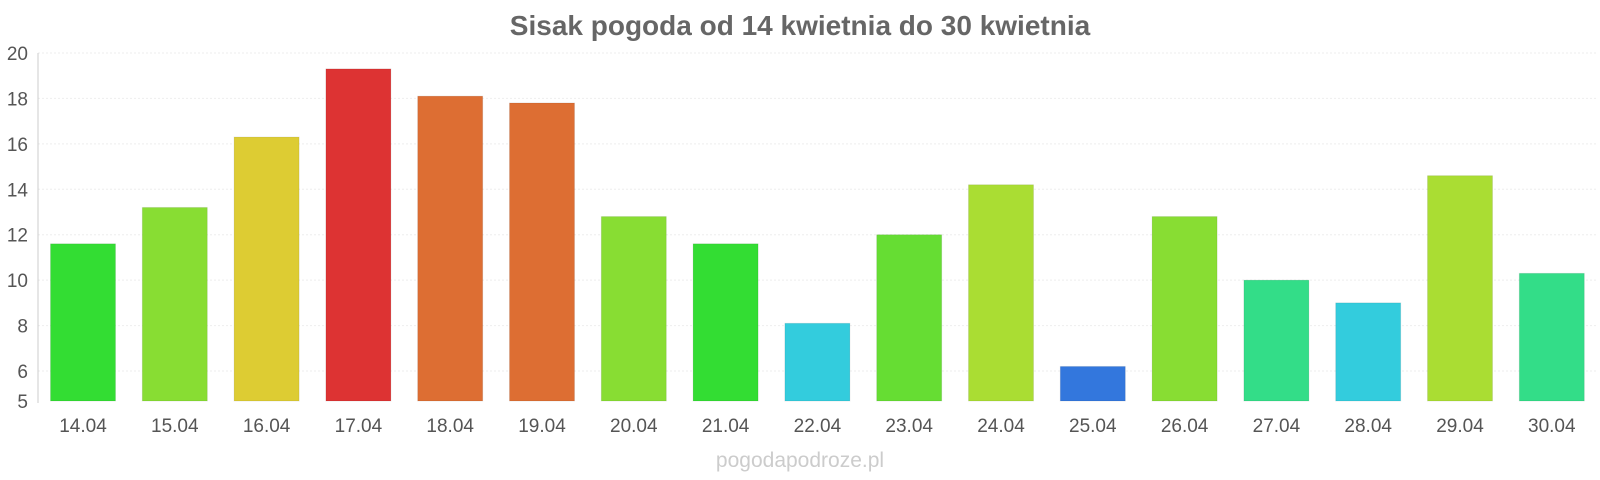  Describe the element at coordinates (1001, 293) in the screenshot. I see `bar-24.04` at that location.